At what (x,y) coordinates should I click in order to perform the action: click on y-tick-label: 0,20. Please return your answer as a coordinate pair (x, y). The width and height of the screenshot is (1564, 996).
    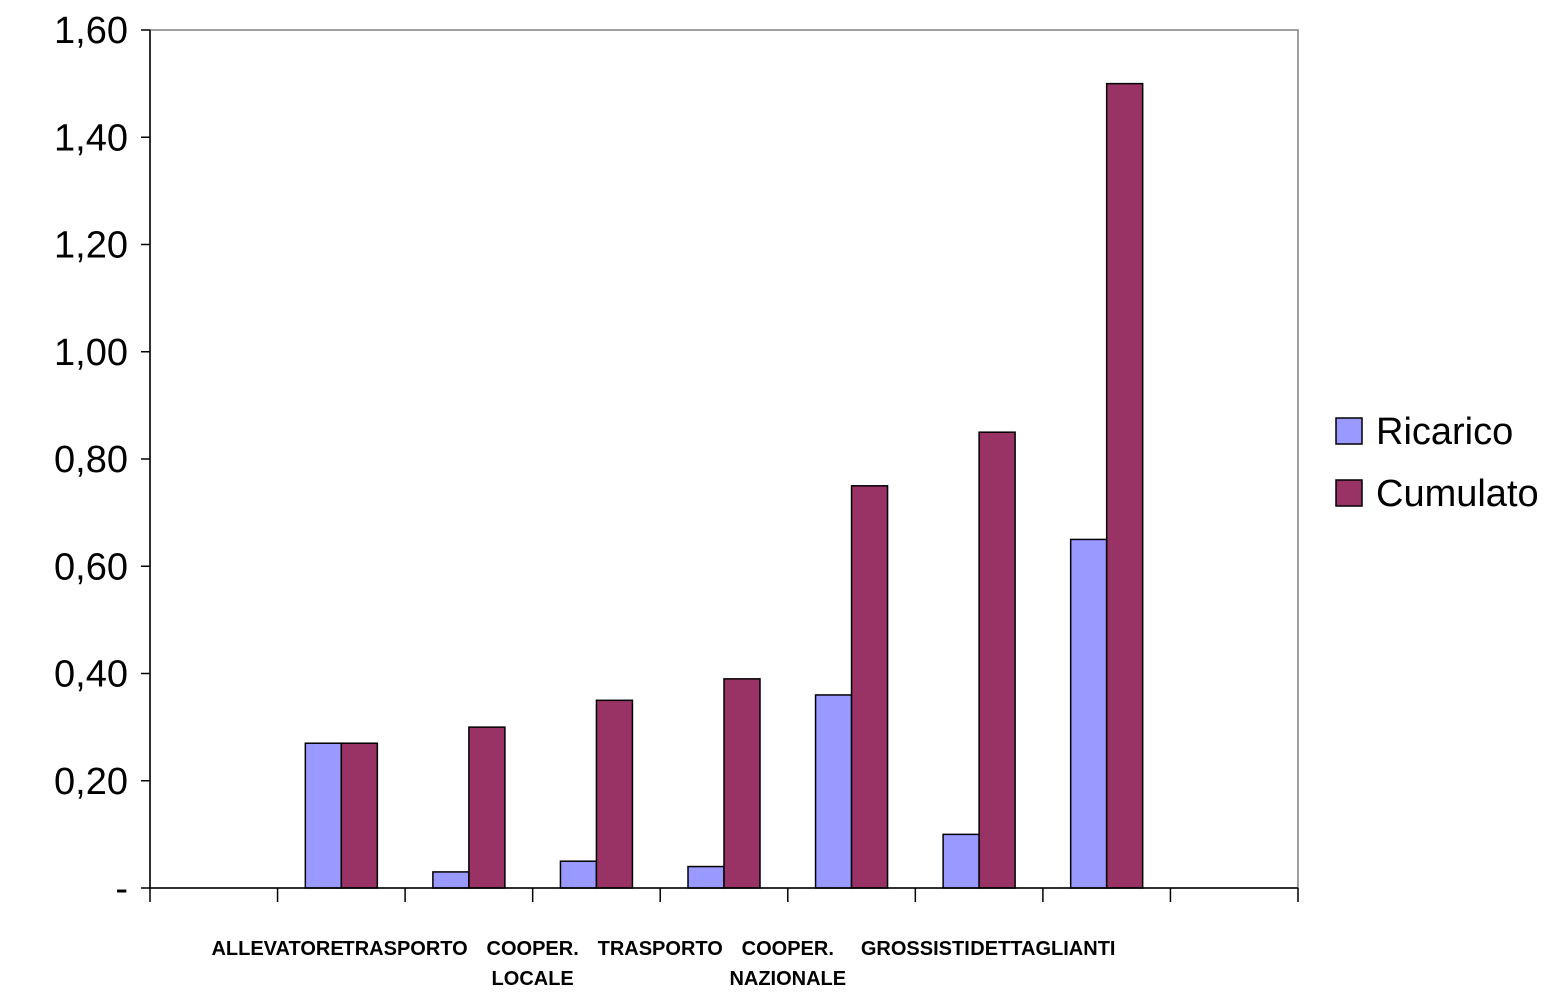
    Looking at the image, I should click on (91, 782).